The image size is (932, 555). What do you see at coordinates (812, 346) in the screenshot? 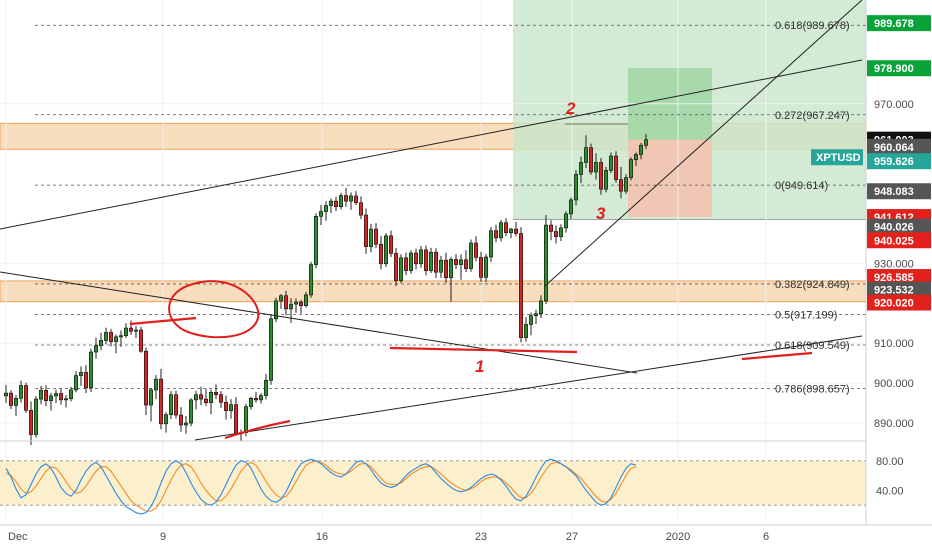
I see `fib-label-5: 0.618(909.549)` at bounding box center [812, 346].